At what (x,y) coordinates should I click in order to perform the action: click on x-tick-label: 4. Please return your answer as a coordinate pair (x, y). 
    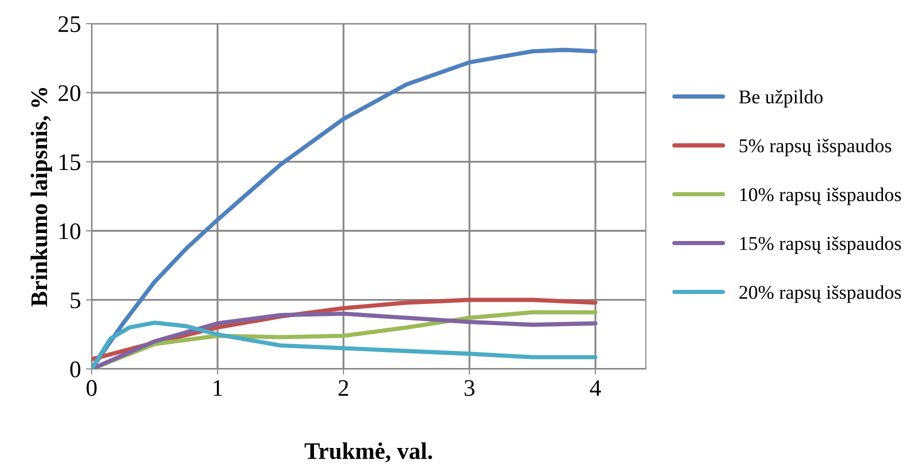
    Looking at the image, I should click on (595, 388).